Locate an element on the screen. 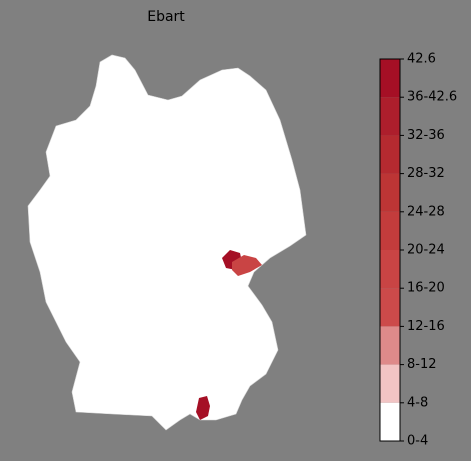 This screenshot has height=461, width=471. region-high-south is located at coordinates (203, 408).